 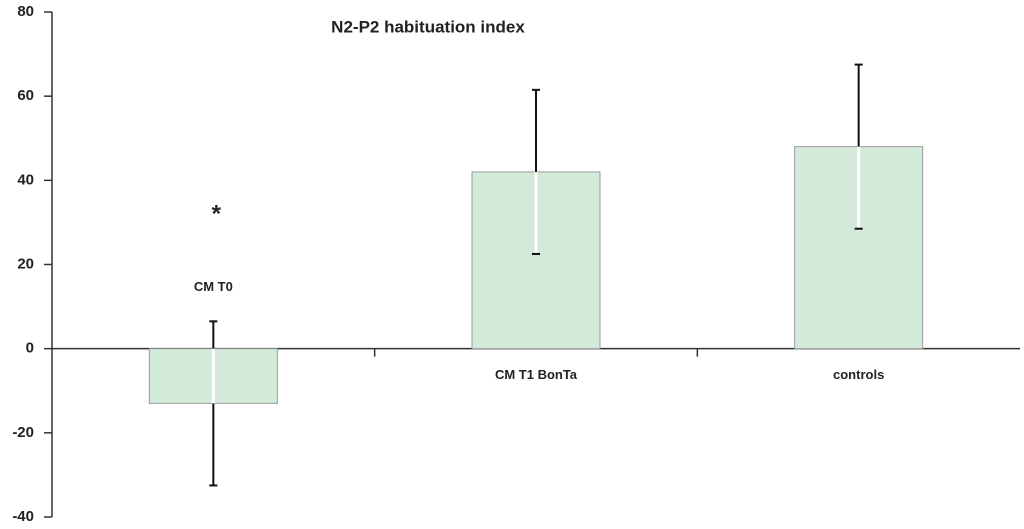 What do you see at coordinates (30, 348) in the screenshot?
I see `y-tick-label: 0` at bounding box center [30, 348].